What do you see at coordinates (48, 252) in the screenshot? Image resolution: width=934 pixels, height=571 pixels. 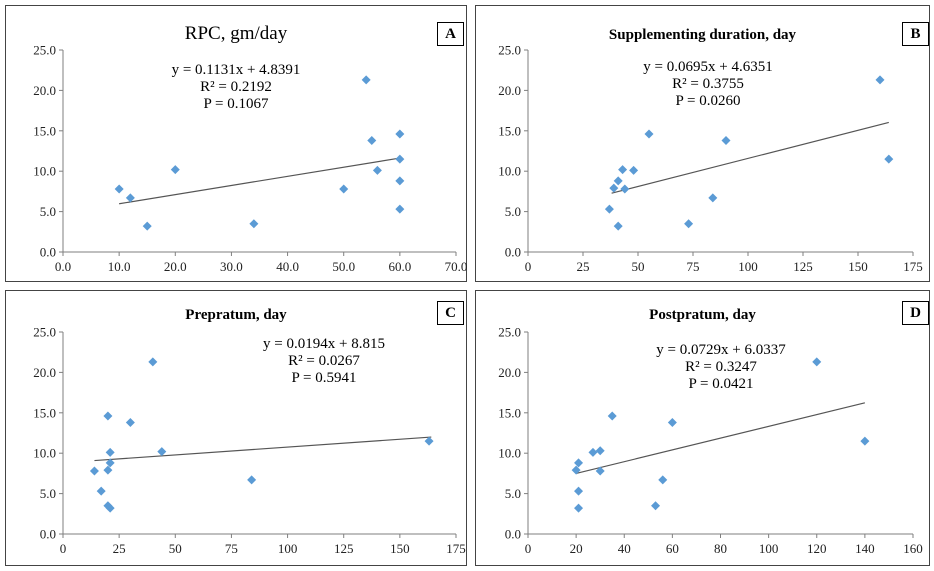 I see `y-tick-label: 0.0` at bounding box center [48, 252].